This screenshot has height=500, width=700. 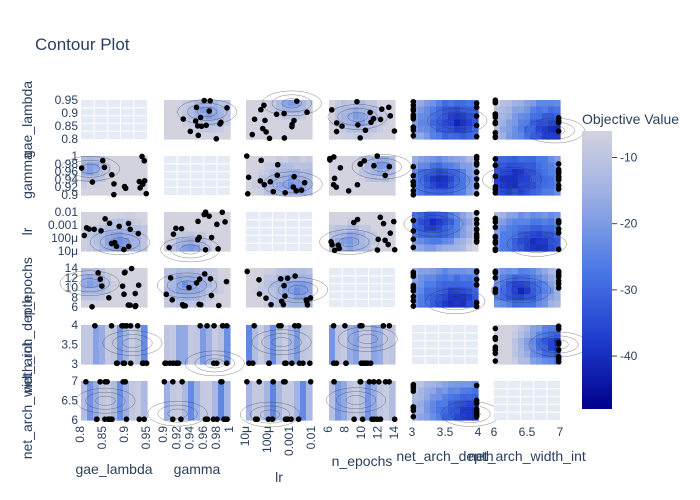 What do you see at coordinates (67, 100) in the screenshot?
I see `y-tick-label: 0.95` at bounding box center [67, 100].